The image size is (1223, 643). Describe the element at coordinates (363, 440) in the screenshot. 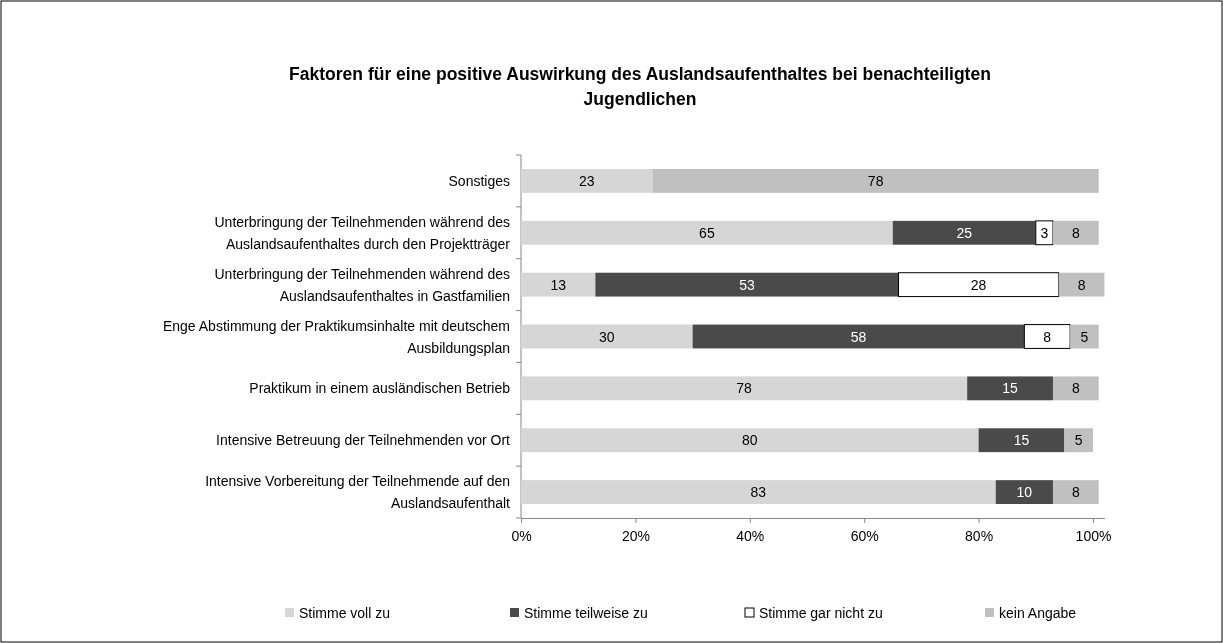

I see `y-tick-label: Intensive Betreuung der Teilnehmenden vor Ort` at that location.